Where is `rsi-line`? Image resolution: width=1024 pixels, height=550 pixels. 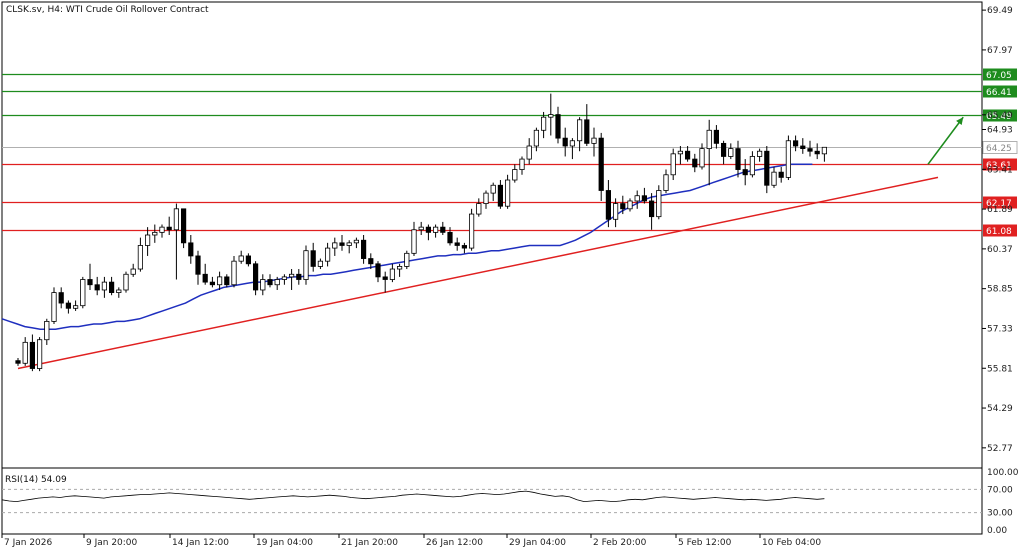 rsi-line is located at coordinates (413, 496).